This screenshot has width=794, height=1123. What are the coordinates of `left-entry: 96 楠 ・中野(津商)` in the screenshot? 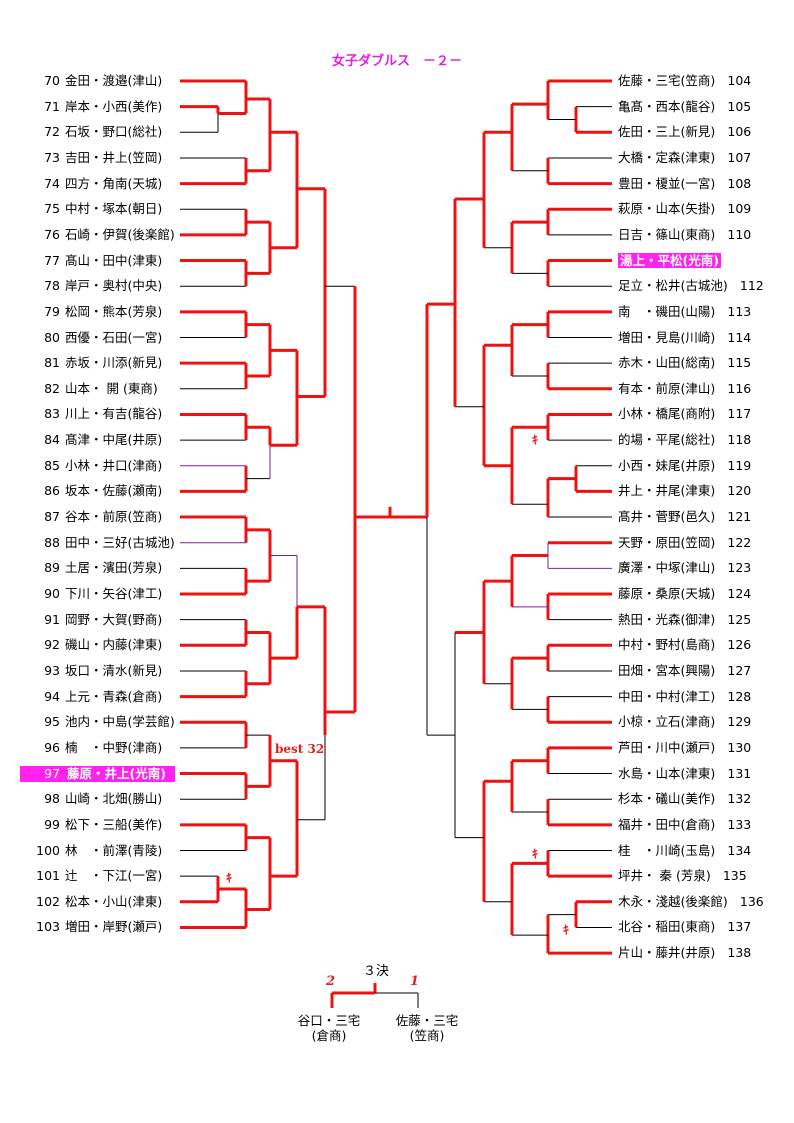 It's located at (97, 748).